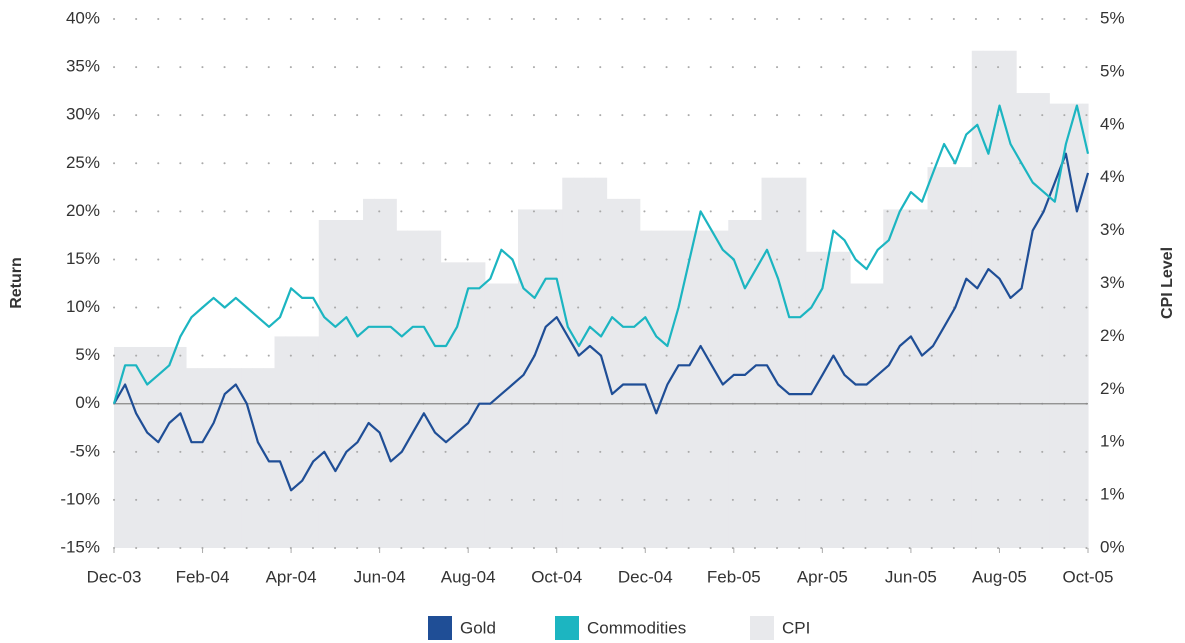 The image size is (1185, 643). Describe the element at coordinates (1112, 546) in the screenshot. I see `y2-tick-label: 0%` at that location.